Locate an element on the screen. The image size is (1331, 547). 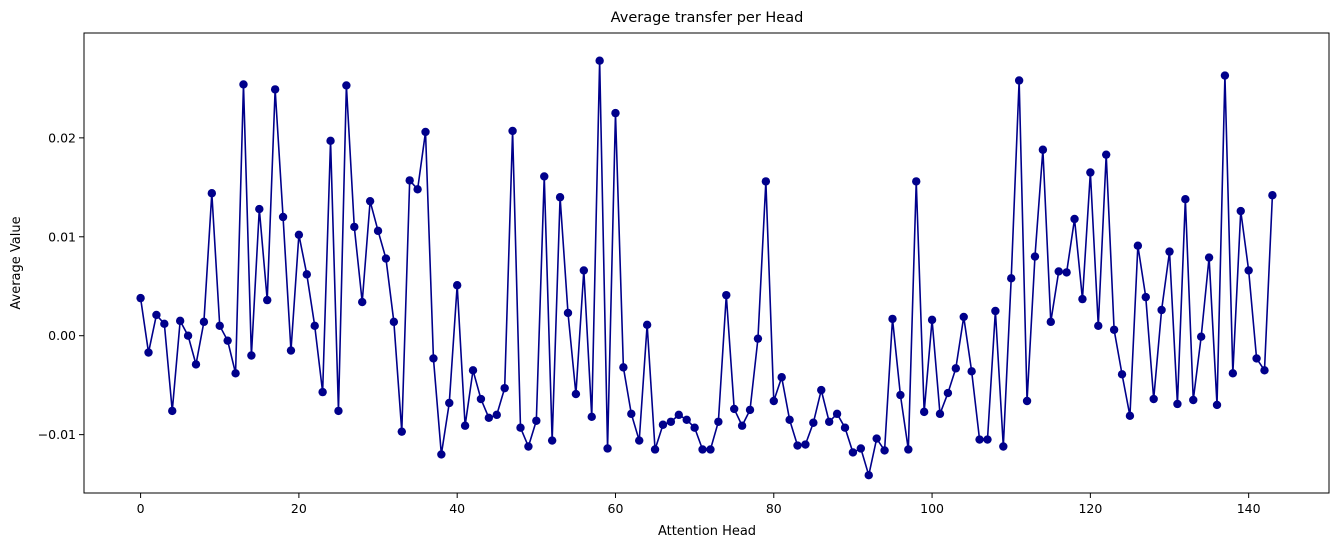
y-axis-ticks: −0.01 0.00 0.01 0.02 is located at coordinates (61, 286).